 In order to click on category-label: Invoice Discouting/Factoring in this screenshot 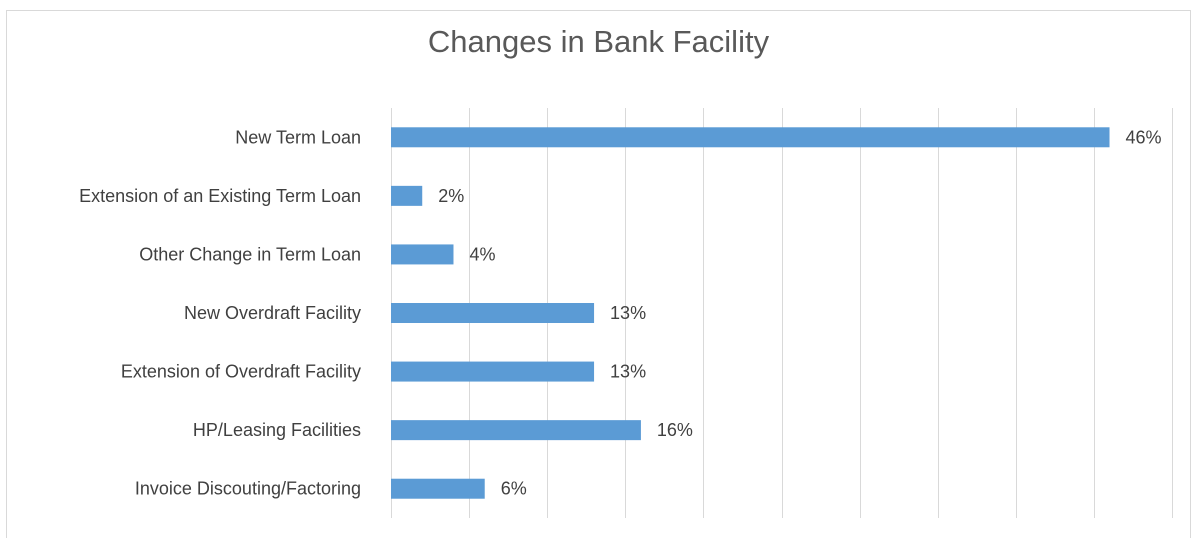, I will do `click(248, 489)`.